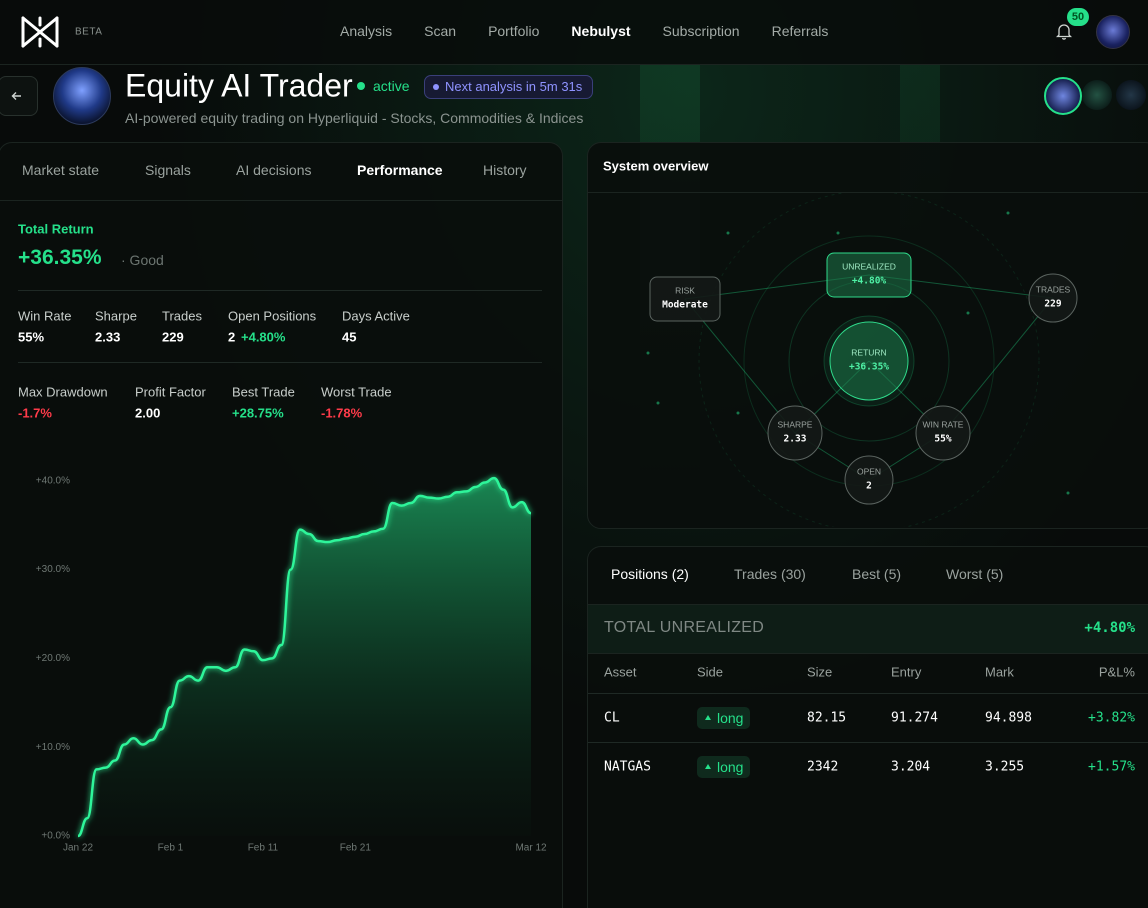 The width and height of the screenshot is (1148, 908). What do you see at coordinates (239, 85) in the screenshot?
I see `agent-title: Equity AI Trader` at bounding box center [239, 85].